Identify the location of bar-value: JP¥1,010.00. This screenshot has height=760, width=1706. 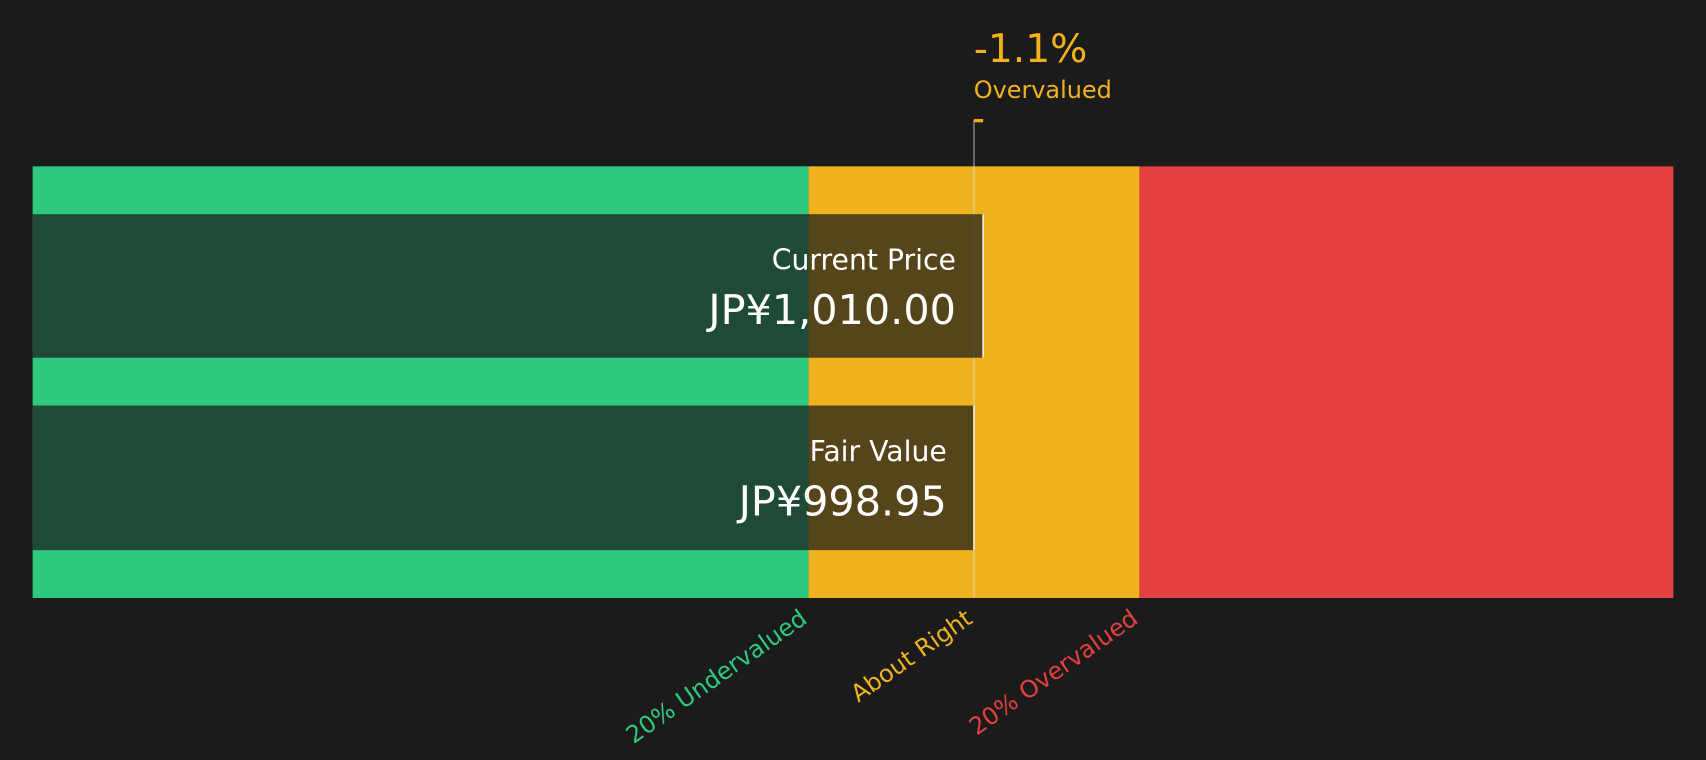
(830, 310).